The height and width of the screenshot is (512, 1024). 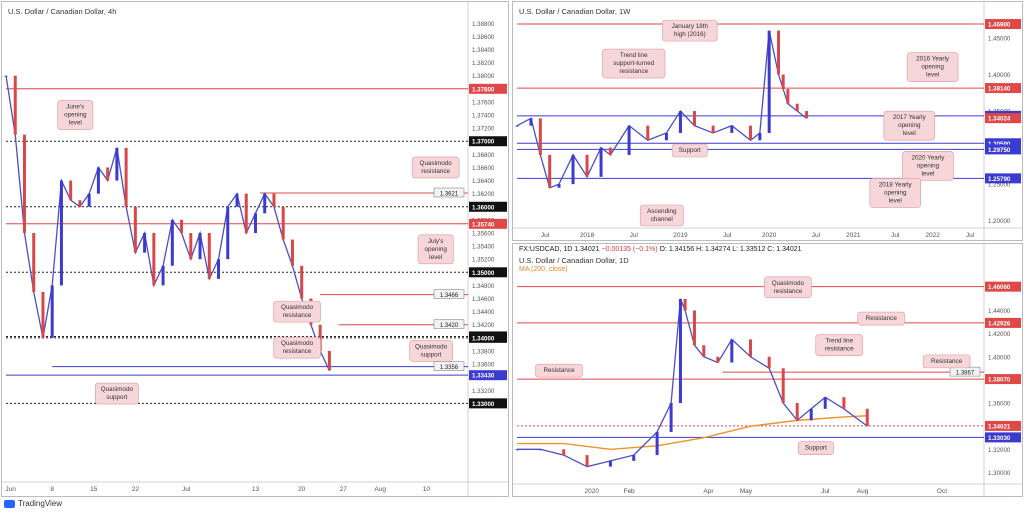 What do you see at coordinates (483, 299) in the screenshot?
I see `h4-y-tick: 1.34600` at bounding box center [483, 299].